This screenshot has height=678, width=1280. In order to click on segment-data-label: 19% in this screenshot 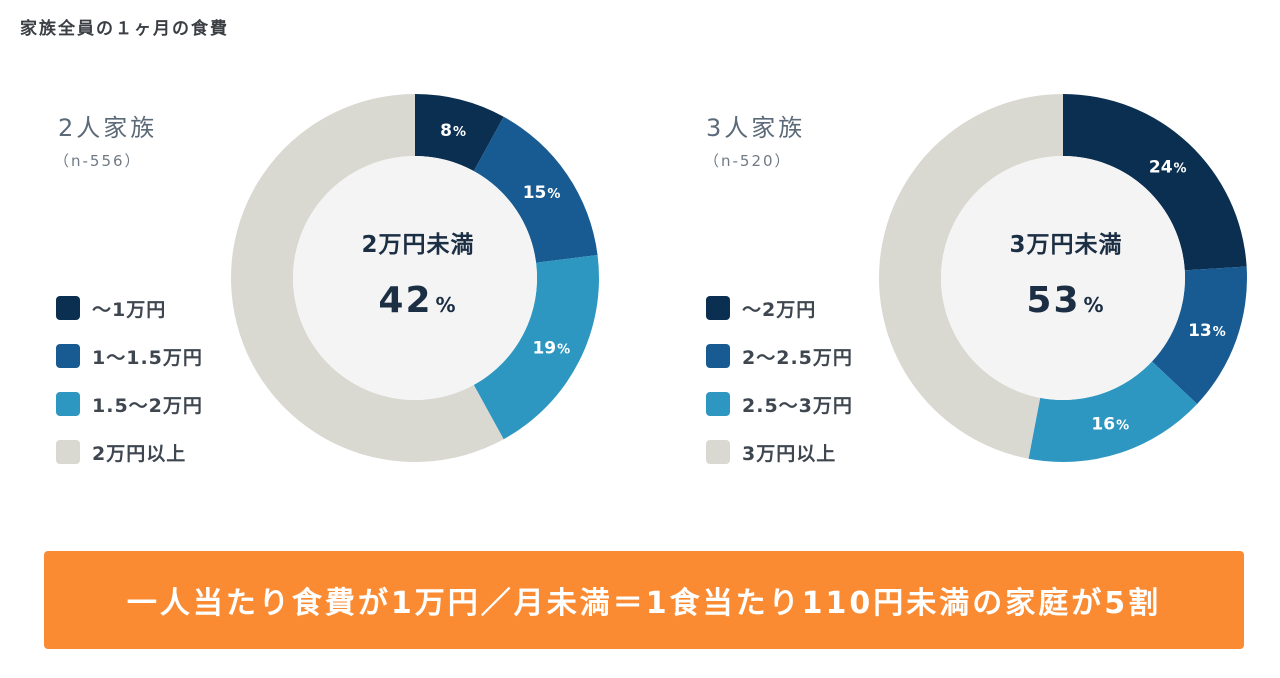, I will do `click(551, 348)`.